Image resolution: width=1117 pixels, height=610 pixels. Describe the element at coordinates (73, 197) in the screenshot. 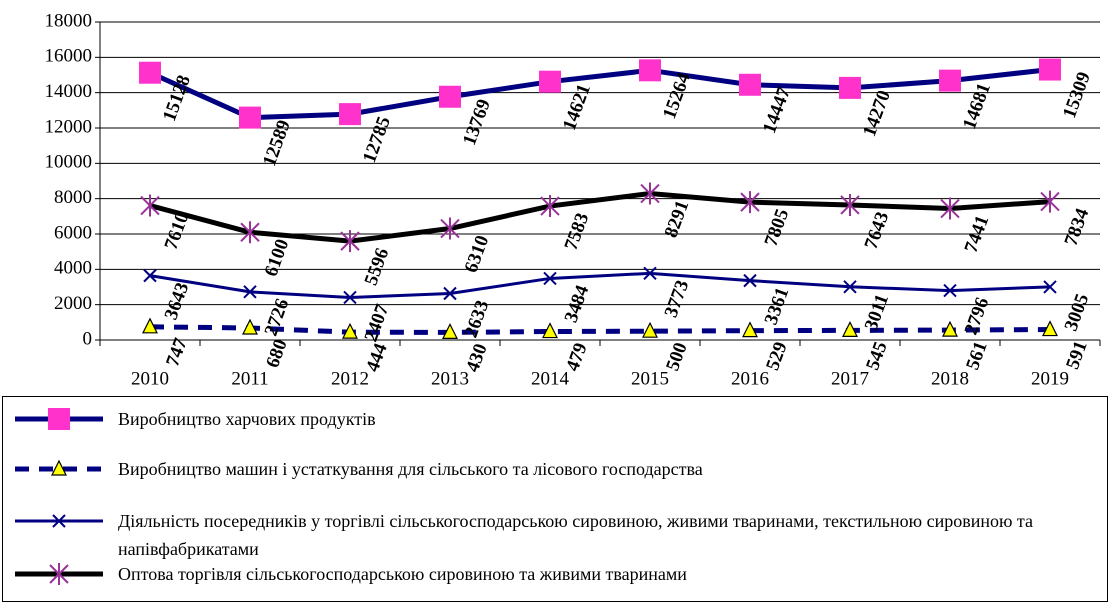

I see `y-tick-label: 8000` at that location.